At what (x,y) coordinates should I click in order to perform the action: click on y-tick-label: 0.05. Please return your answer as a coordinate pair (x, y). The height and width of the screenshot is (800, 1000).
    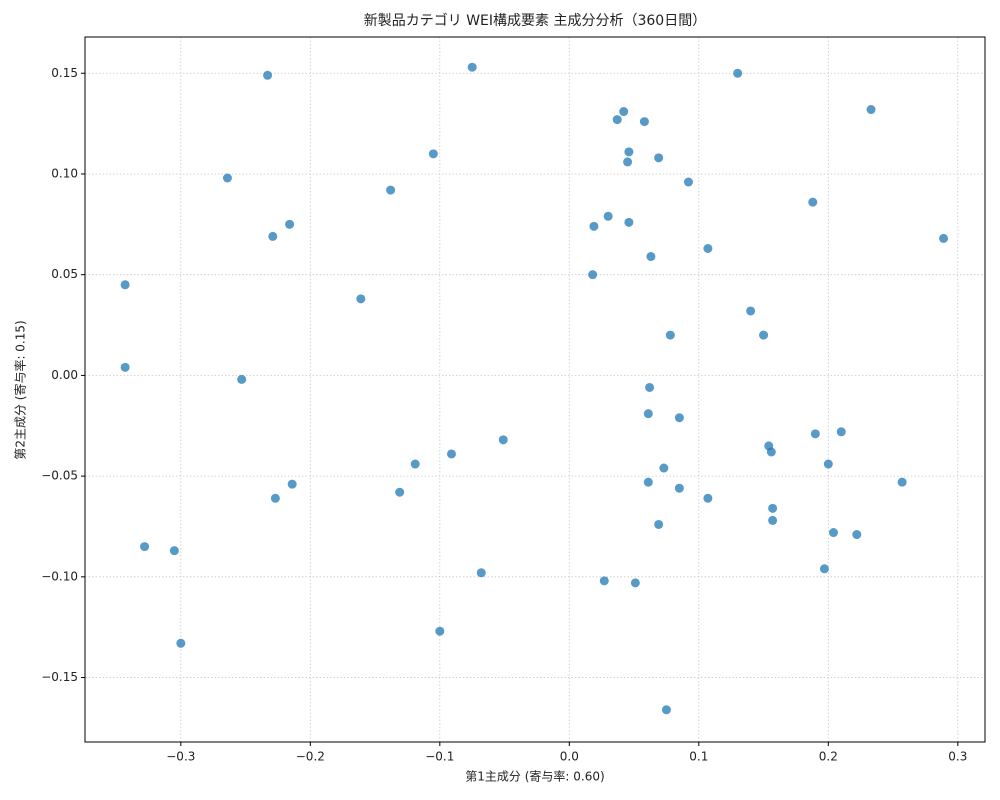
    Looking at the image, I should click on (64, 274).